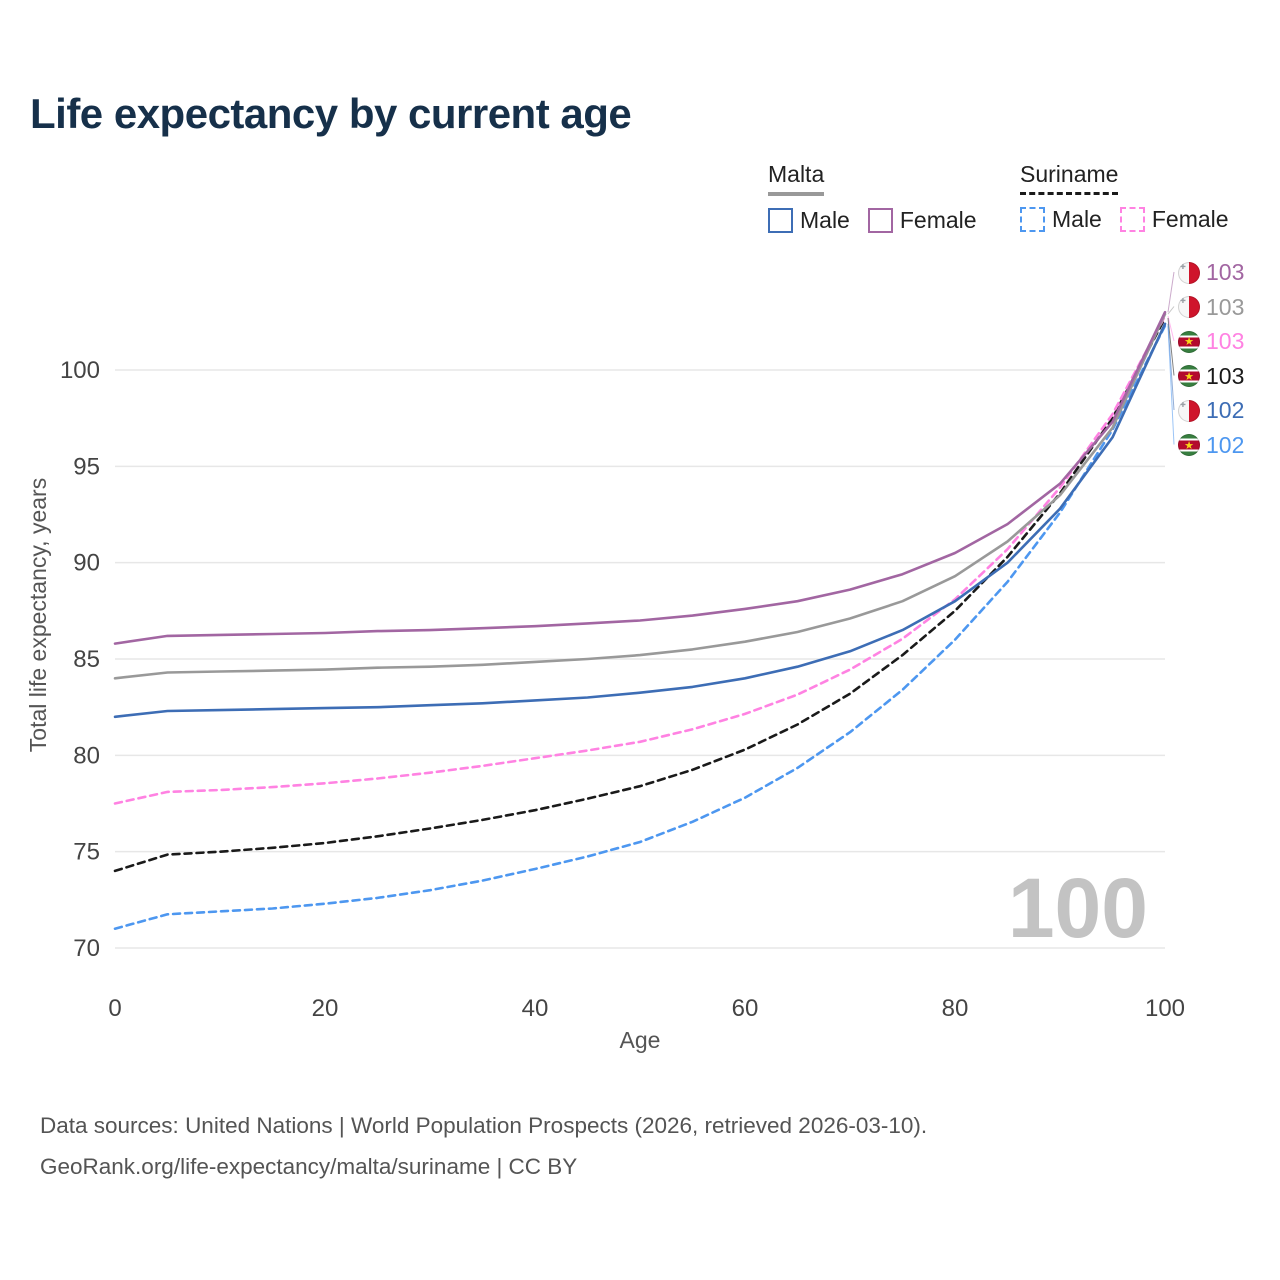 Image resolution: width=1280 pixels, height=1280 pixels. What do you see at coordinates (796, 178) in the screenshot?
I see `legend-country-malta: Malta` at bounding box center [796, 178].